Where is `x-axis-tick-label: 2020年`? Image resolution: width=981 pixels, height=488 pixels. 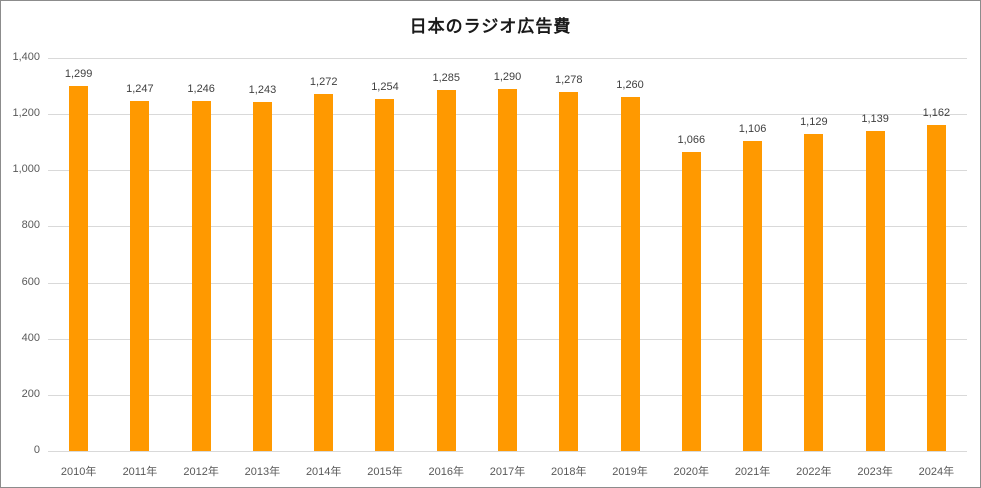 x-axis-tick-label: 2020年 is located at coordinates (691, 472).